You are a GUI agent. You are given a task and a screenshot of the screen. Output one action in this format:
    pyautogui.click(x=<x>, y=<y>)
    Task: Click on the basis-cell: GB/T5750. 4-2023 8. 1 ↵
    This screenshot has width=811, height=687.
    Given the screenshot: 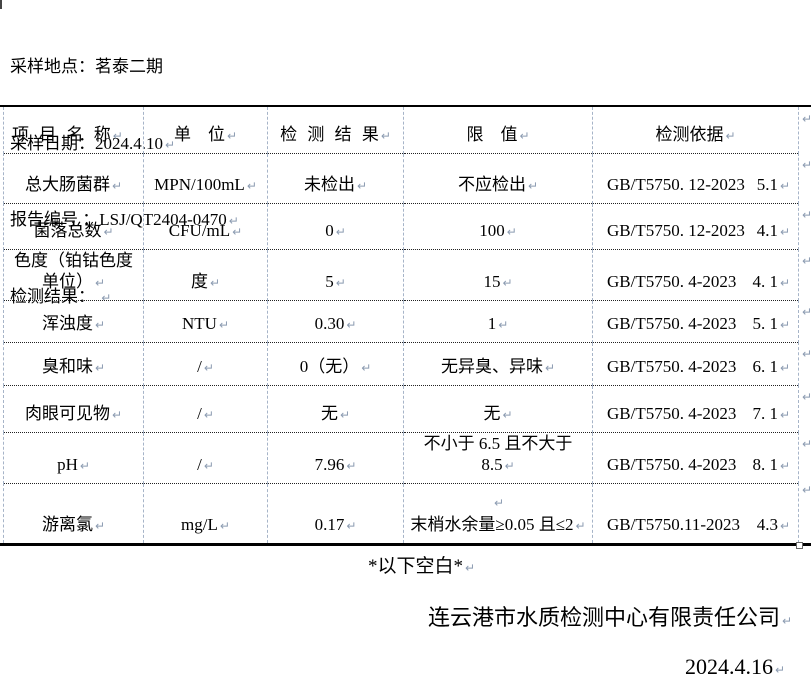 What is the action you would take?
    pyautogui.click(x=695, y=458)
    